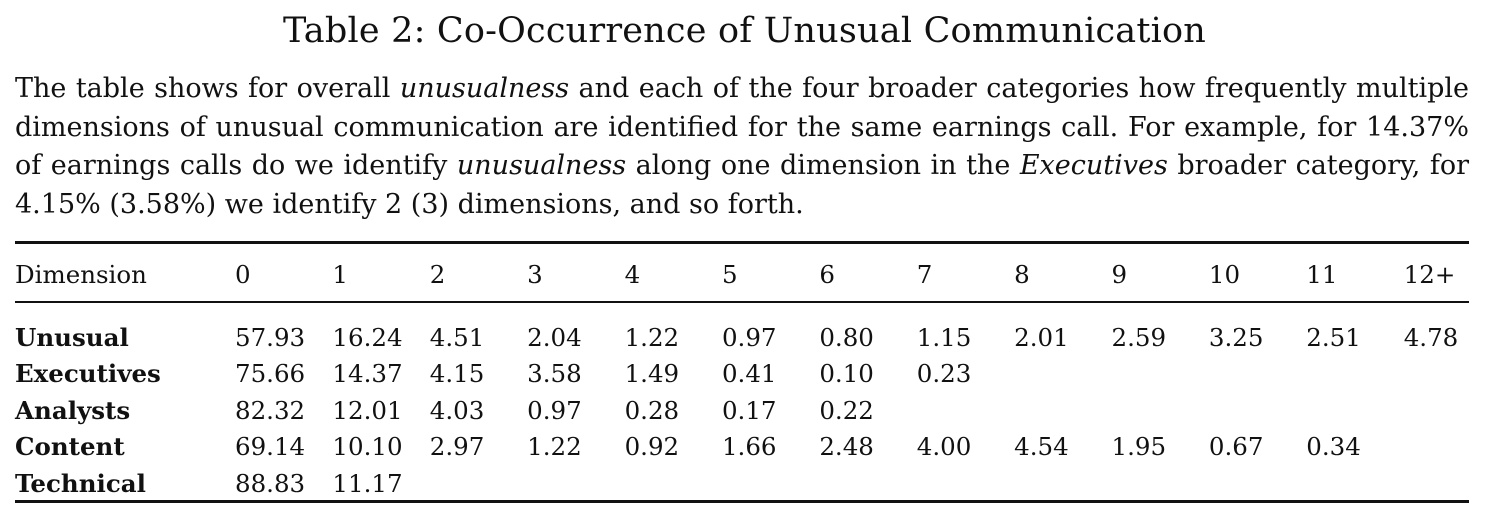 This screenshot has width=1489, height=515. What do you see at coordinates (846, 337) in the screenshot?
I see `table-cell: 0.80` at bounding box center [846, 337].